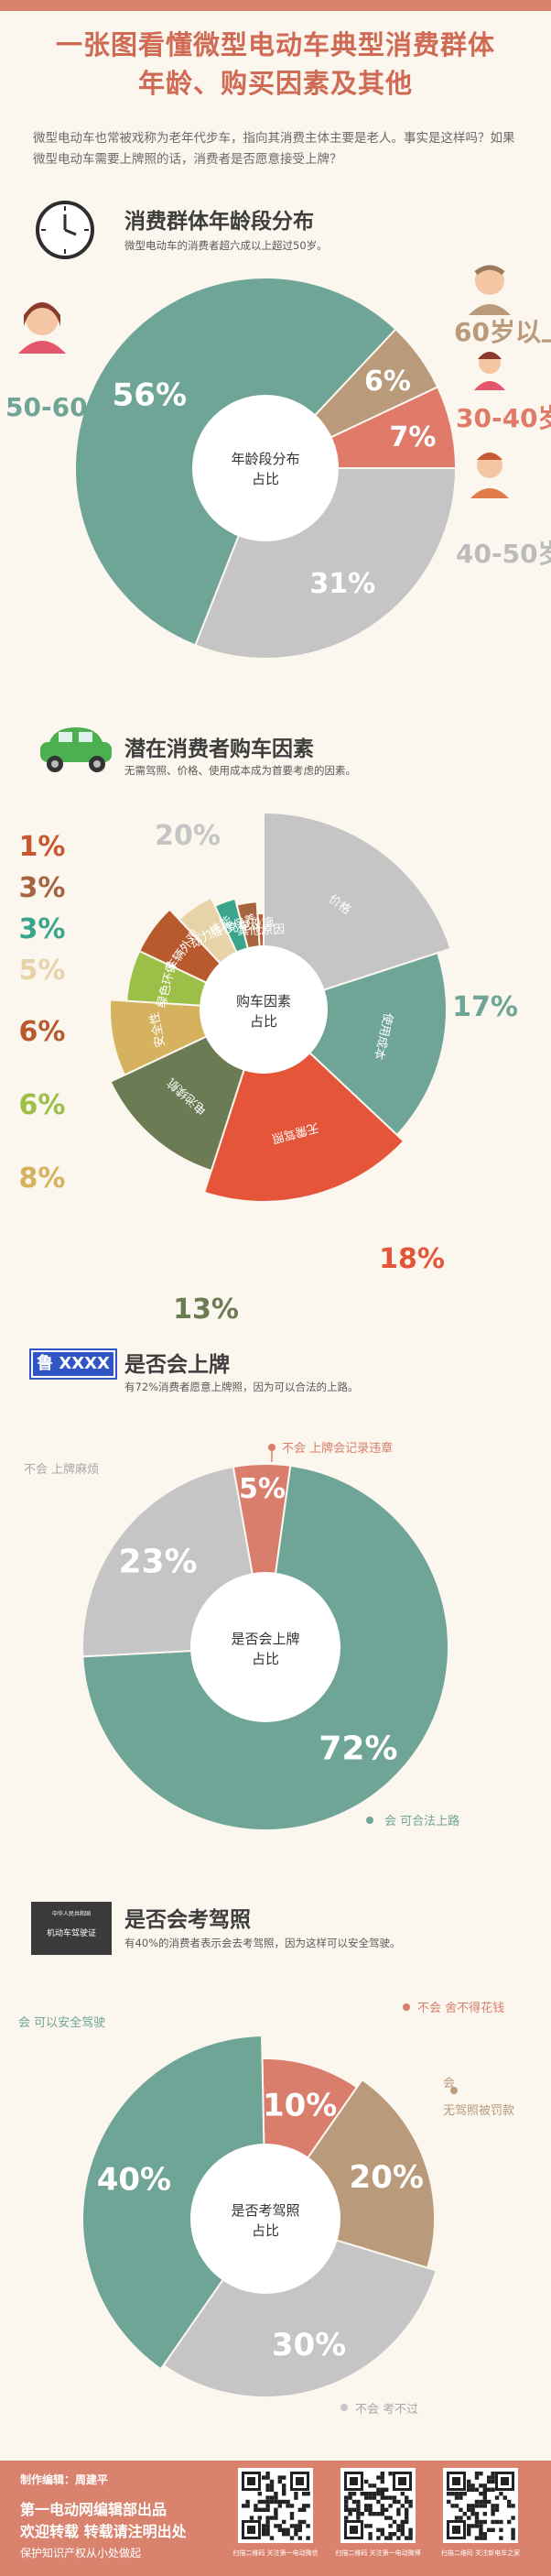 The height and width of the screenshot is (2576, 551). Describe the element at coordinates (275, 2506) in the screenshot. I see `qr-code-wechat` at that location.